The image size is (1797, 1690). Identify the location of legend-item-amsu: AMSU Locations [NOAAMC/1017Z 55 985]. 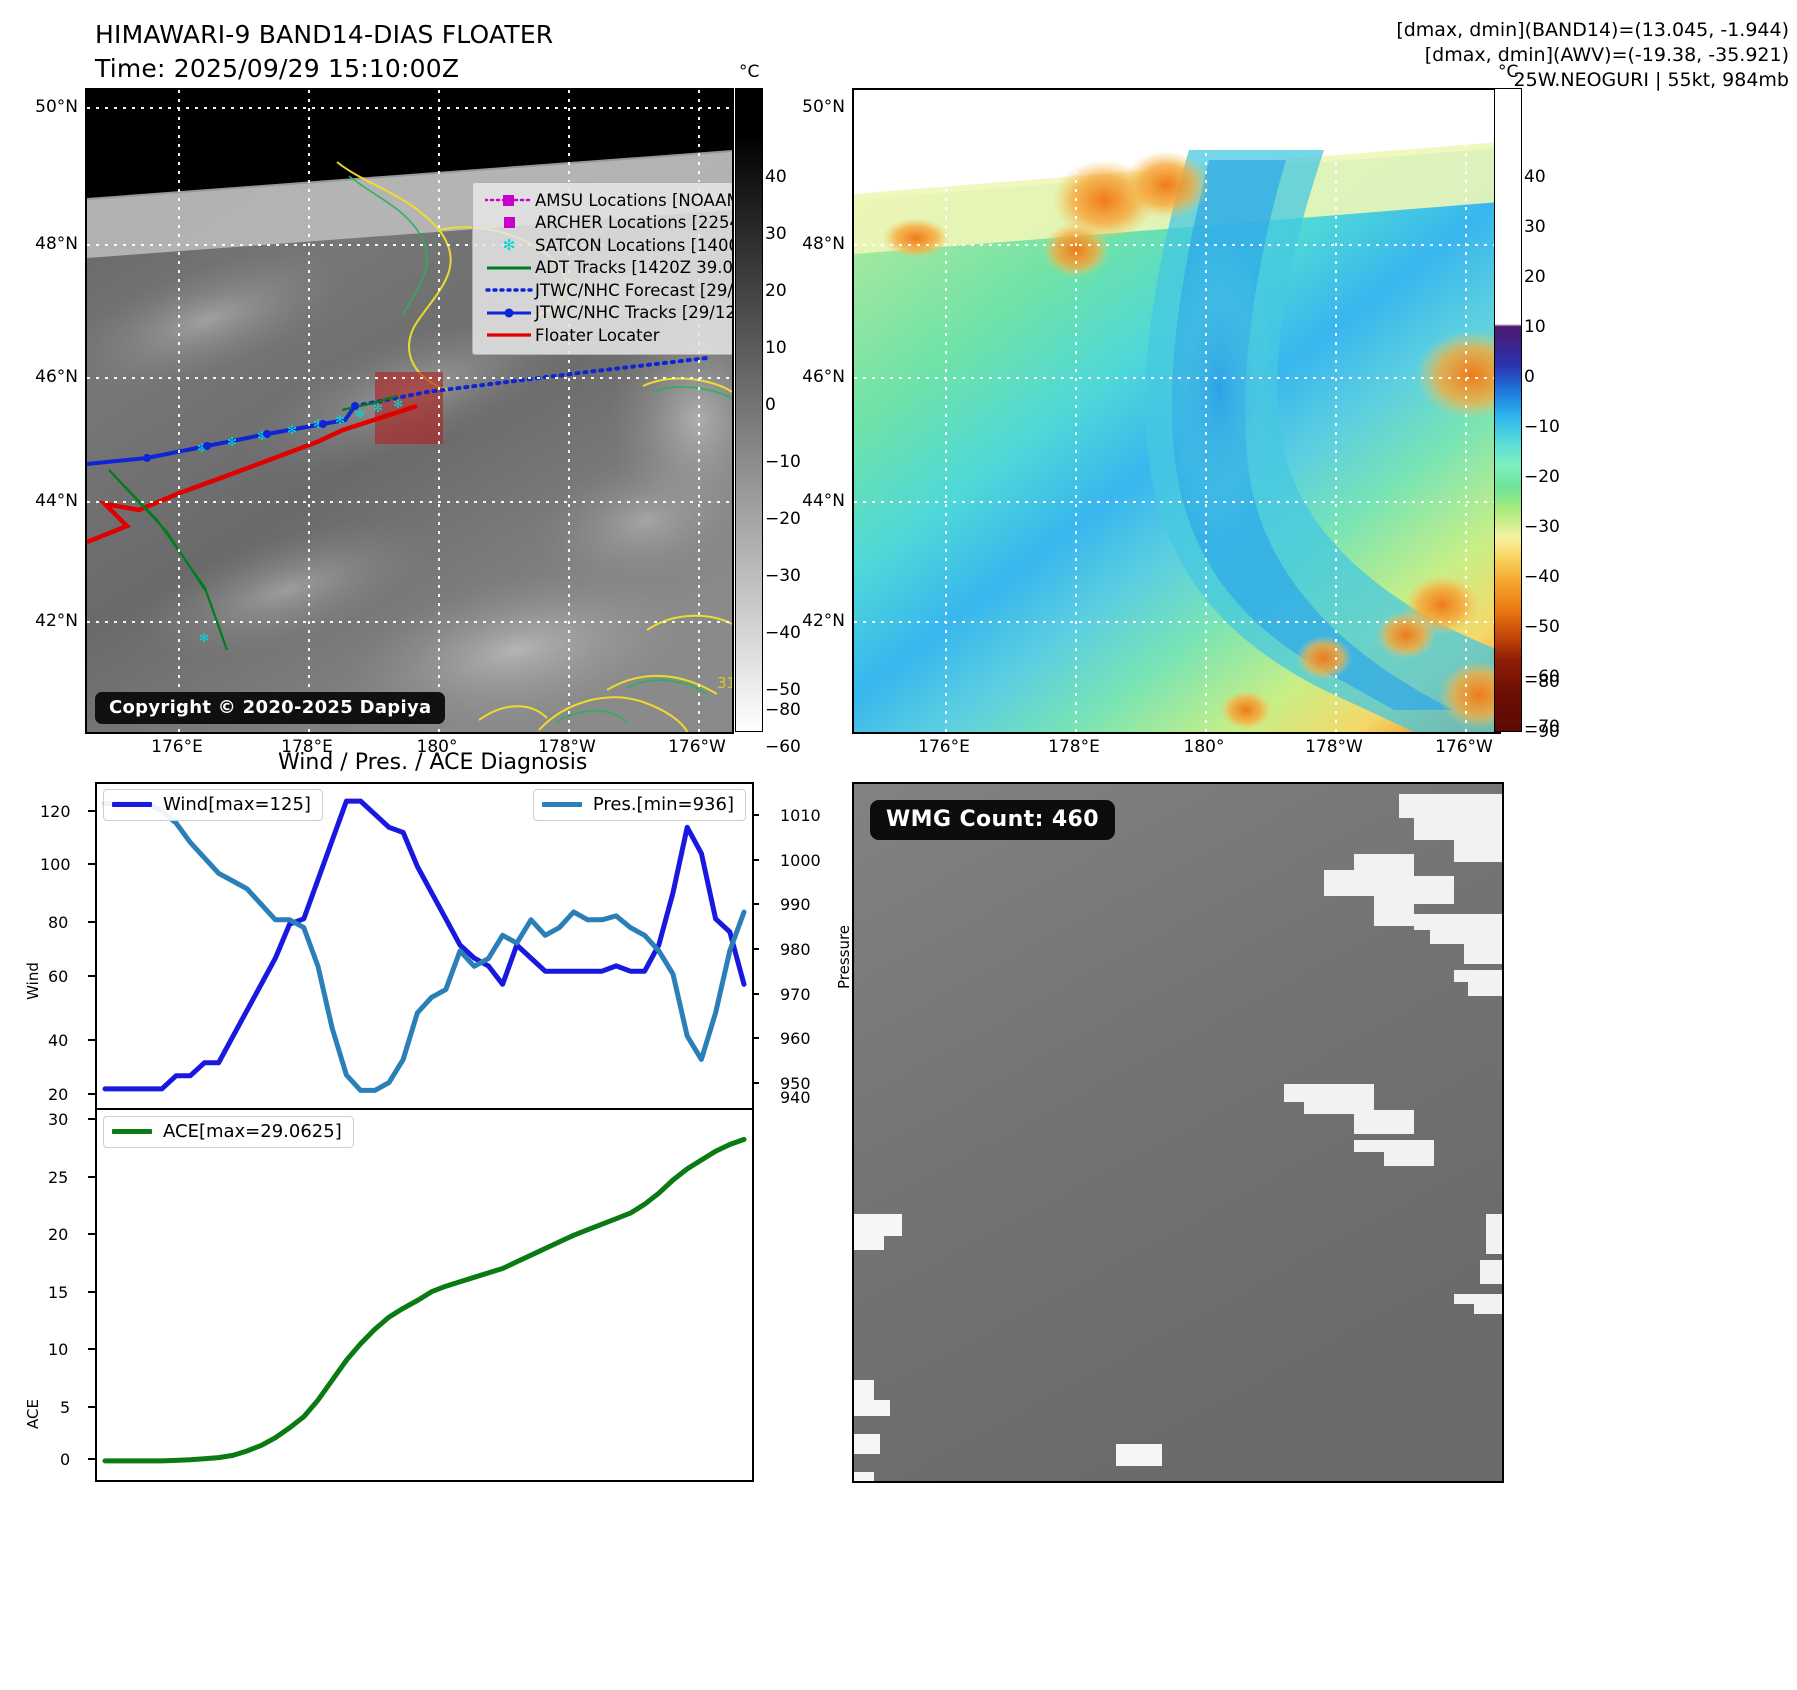
(608, 200).